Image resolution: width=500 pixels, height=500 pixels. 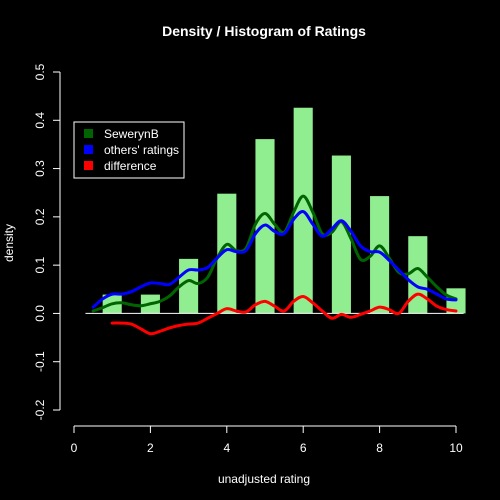 What do you see at coordinates (379, 448) in the screenshot?
I see `x-tick-label: 8` at bounding box center [379, 448].